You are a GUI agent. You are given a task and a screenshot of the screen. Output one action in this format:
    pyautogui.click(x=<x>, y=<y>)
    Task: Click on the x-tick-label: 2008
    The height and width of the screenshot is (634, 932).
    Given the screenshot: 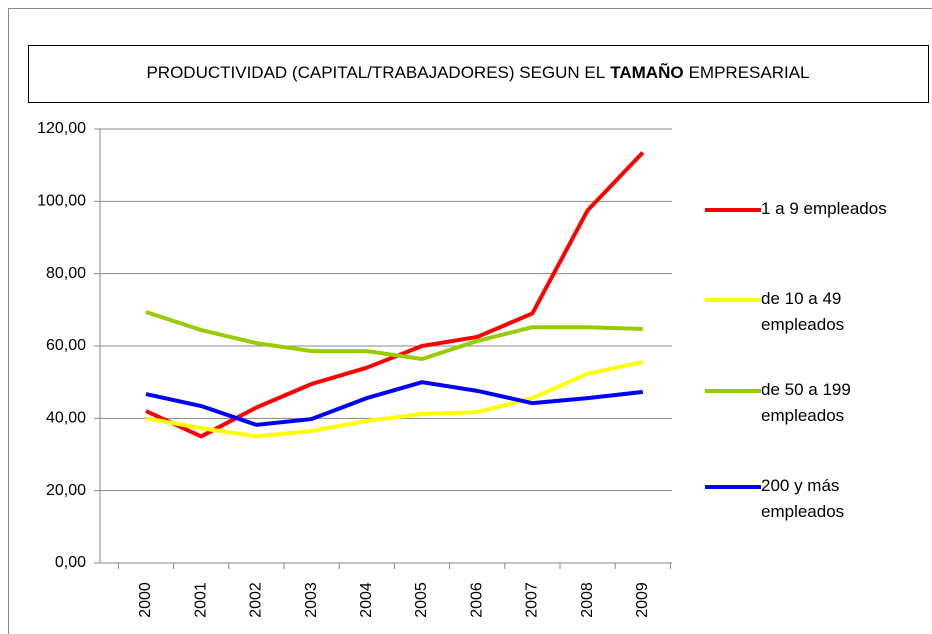 What is the action you would take?
    pyautogui.click(x=587, y=600)
    